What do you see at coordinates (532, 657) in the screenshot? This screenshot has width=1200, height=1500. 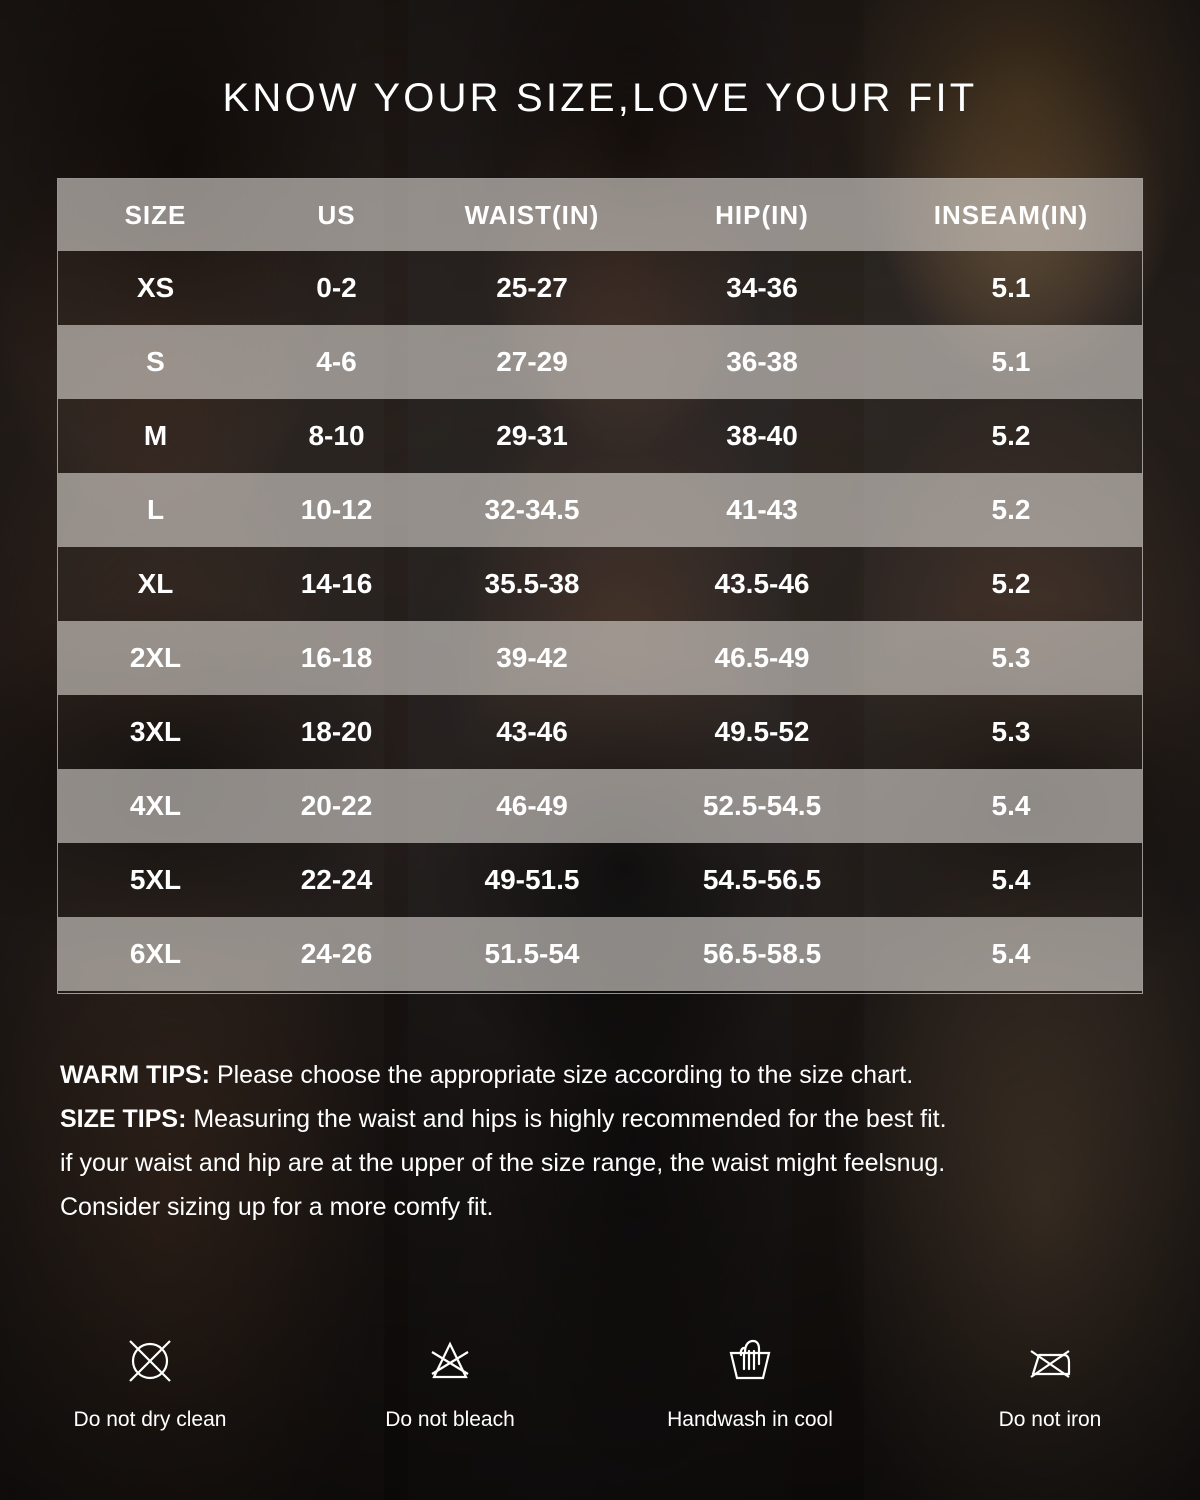 I see `cell-waist: 39-42` at bounding box center [532, 657].